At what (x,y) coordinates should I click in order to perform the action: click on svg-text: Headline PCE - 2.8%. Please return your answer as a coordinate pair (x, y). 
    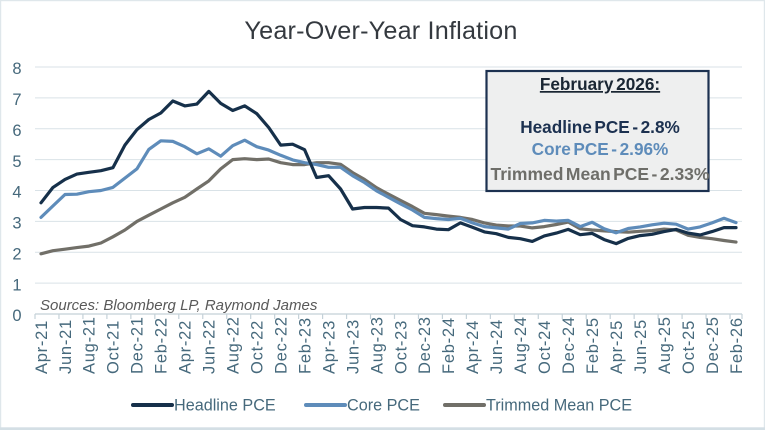
    Looking at the image, I should click on (600, 127).